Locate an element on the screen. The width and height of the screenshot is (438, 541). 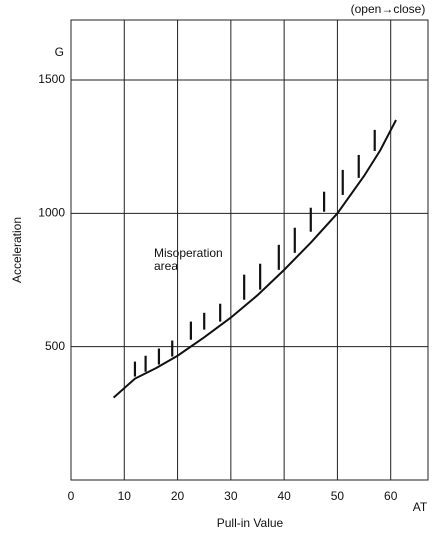
x-tick-label: 30 is located at coordinates (231, 496).